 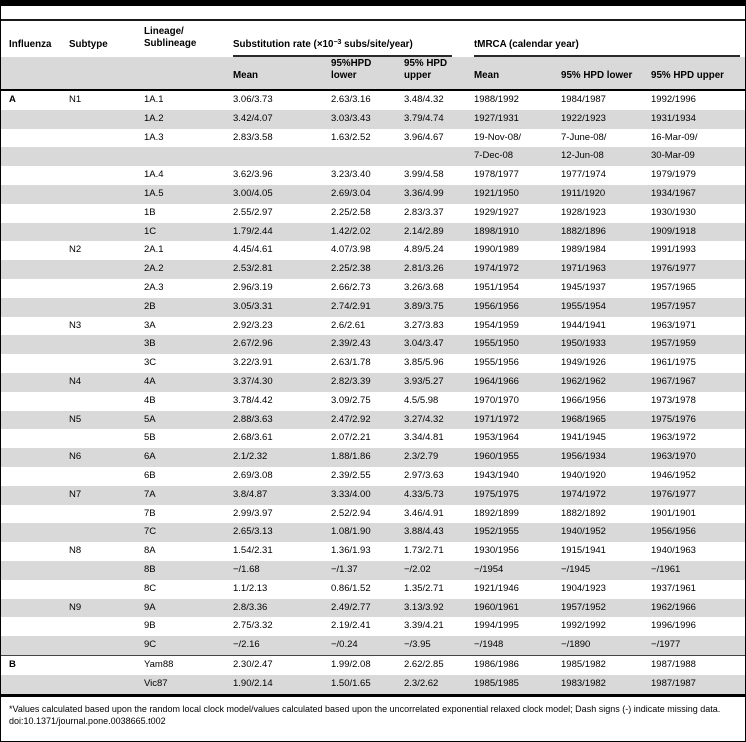 I want to click on tmrca-hpd-lower-cell: 1968/1965, so click(x=598, y=420).